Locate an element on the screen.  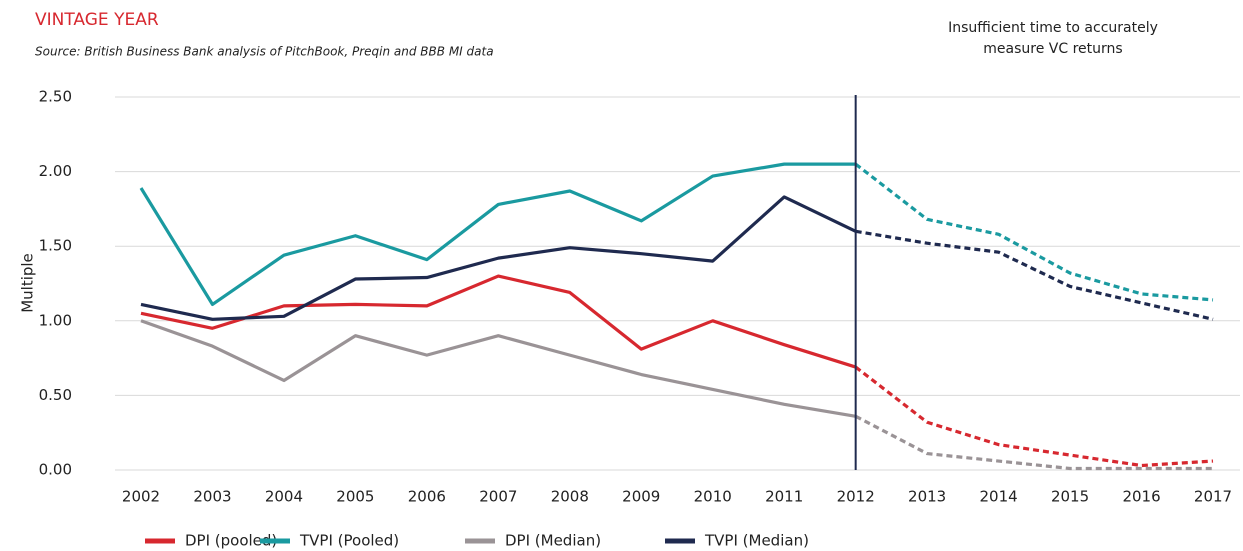
x-tick-label: 2005 is located at coordinates (355, 497).